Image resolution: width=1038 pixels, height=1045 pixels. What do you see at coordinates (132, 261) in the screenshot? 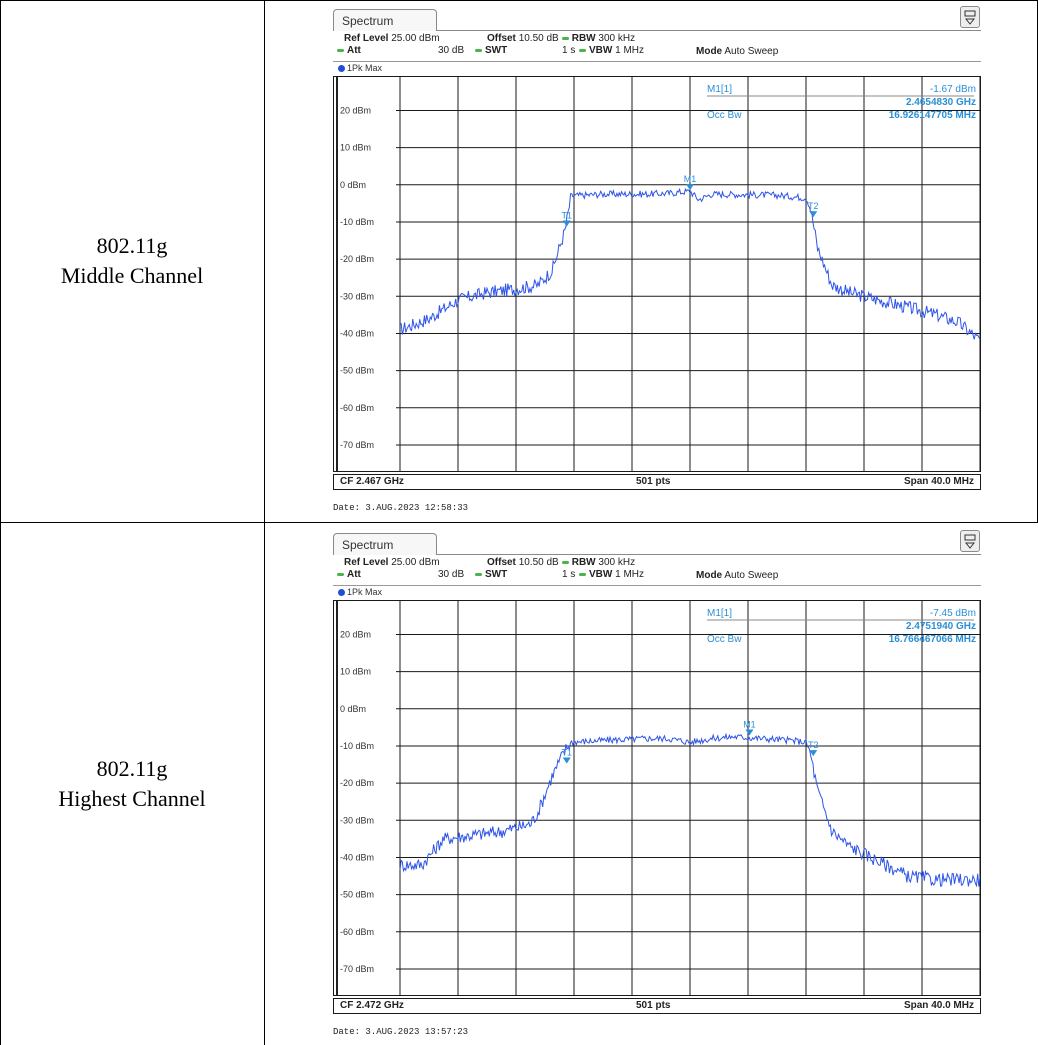
I see `row-label-middle-channel: 802.11g Middle Channel` at bounding box center [132, 261].